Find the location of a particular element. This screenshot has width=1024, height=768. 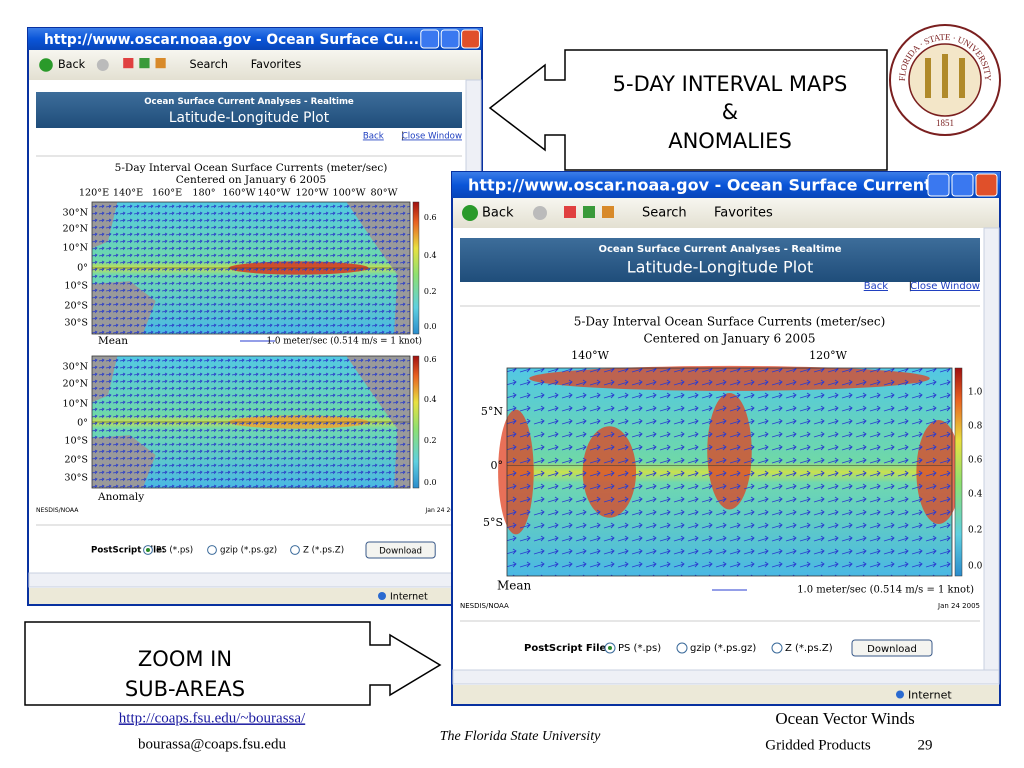

footer-url: http://coaps.fsu.edu/~bourassa/ is located at coordinates (212, 718).